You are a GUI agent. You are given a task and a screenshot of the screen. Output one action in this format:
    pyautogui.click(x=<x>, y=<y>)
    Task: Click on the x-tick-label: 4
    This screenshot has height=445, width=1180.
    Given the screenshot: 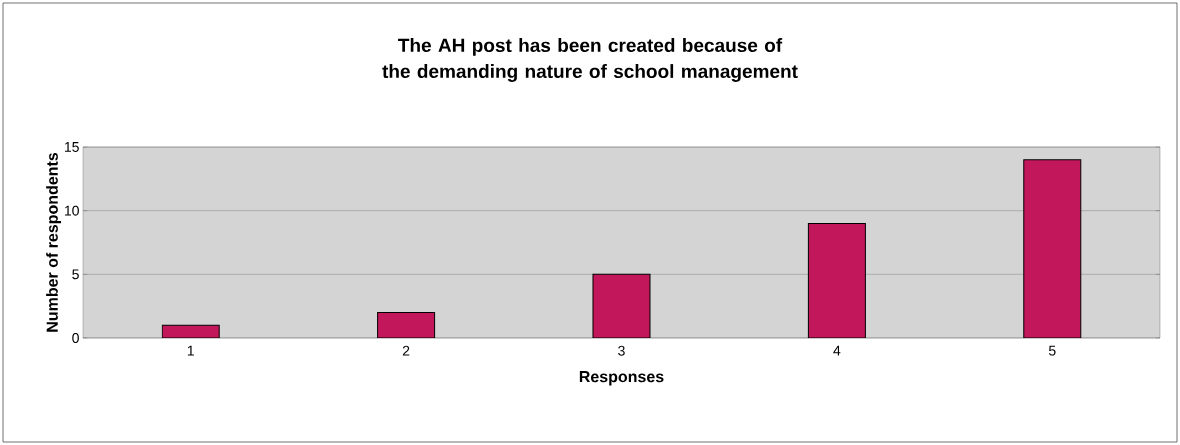 What is the action you would take?
    pyautogui.click(x=837, y=350)
    